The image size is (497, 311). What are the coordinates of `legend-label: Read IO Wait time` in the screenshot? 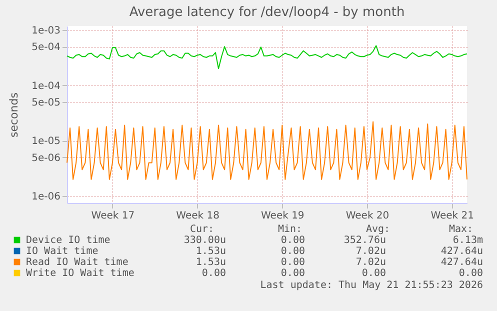 It's located at (77, 262).